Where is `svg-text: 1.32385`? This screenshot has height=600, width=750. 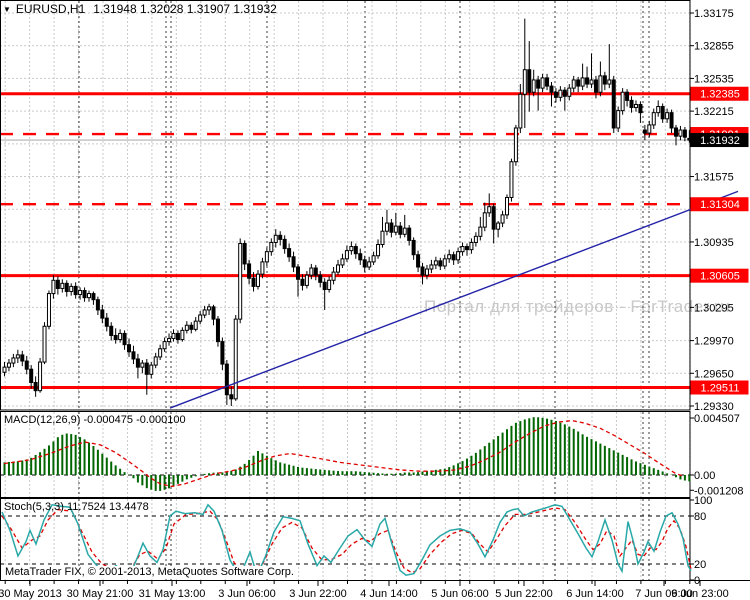 svg-text: 1.32385 is located at coordinates (720, 95).